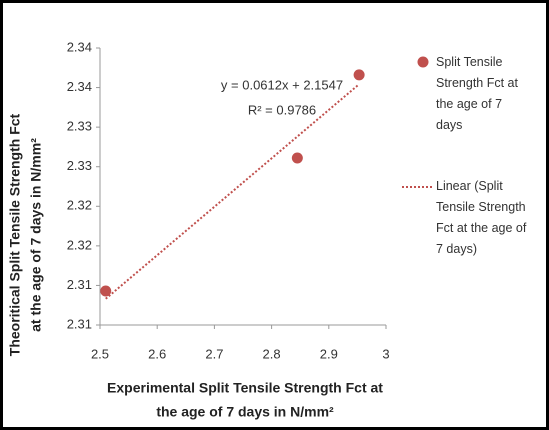  What do you see at coordinates (329, 353) in the screenshot?
I see `x-tick-label: 2.9` at bounding box center [329, 353].